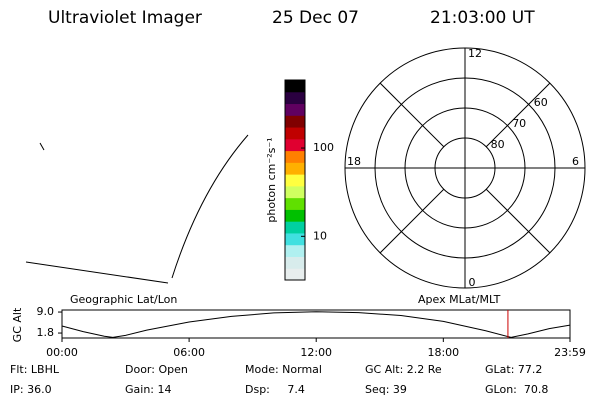 Image resolution: width=600 pixels, height=400 pixels. I want to click on status-field: Seq: 39, so click(386, 389).